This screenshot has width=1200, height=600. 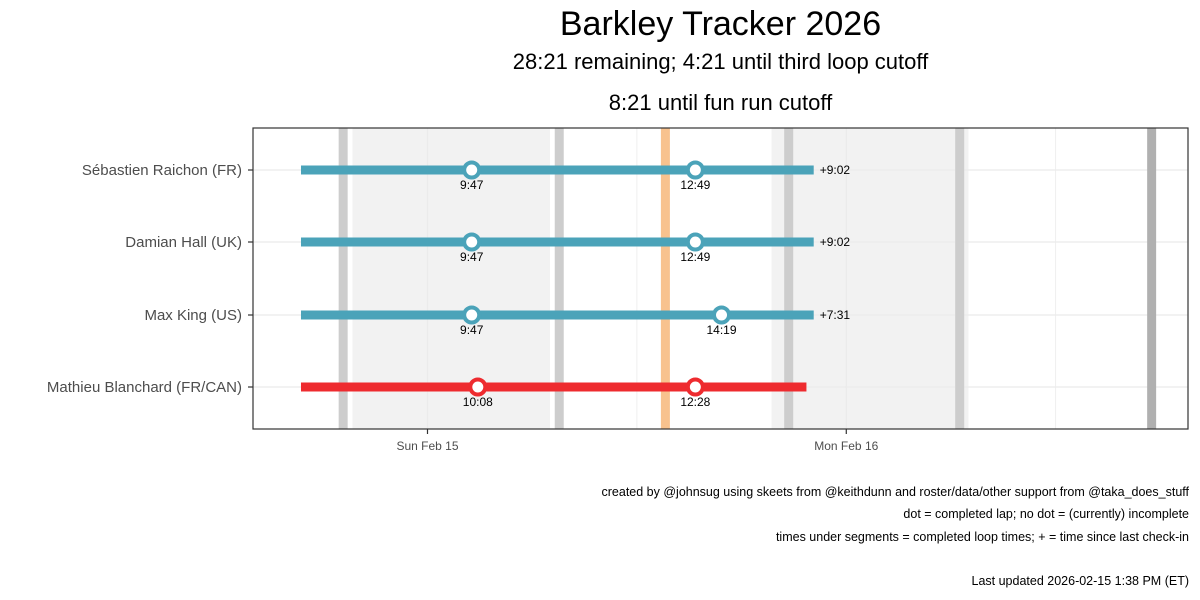 What do you see at coordinates (695, 402) in the screenshot?
I see `lap-time-label: 12:28` at bounding box center [695, 402].